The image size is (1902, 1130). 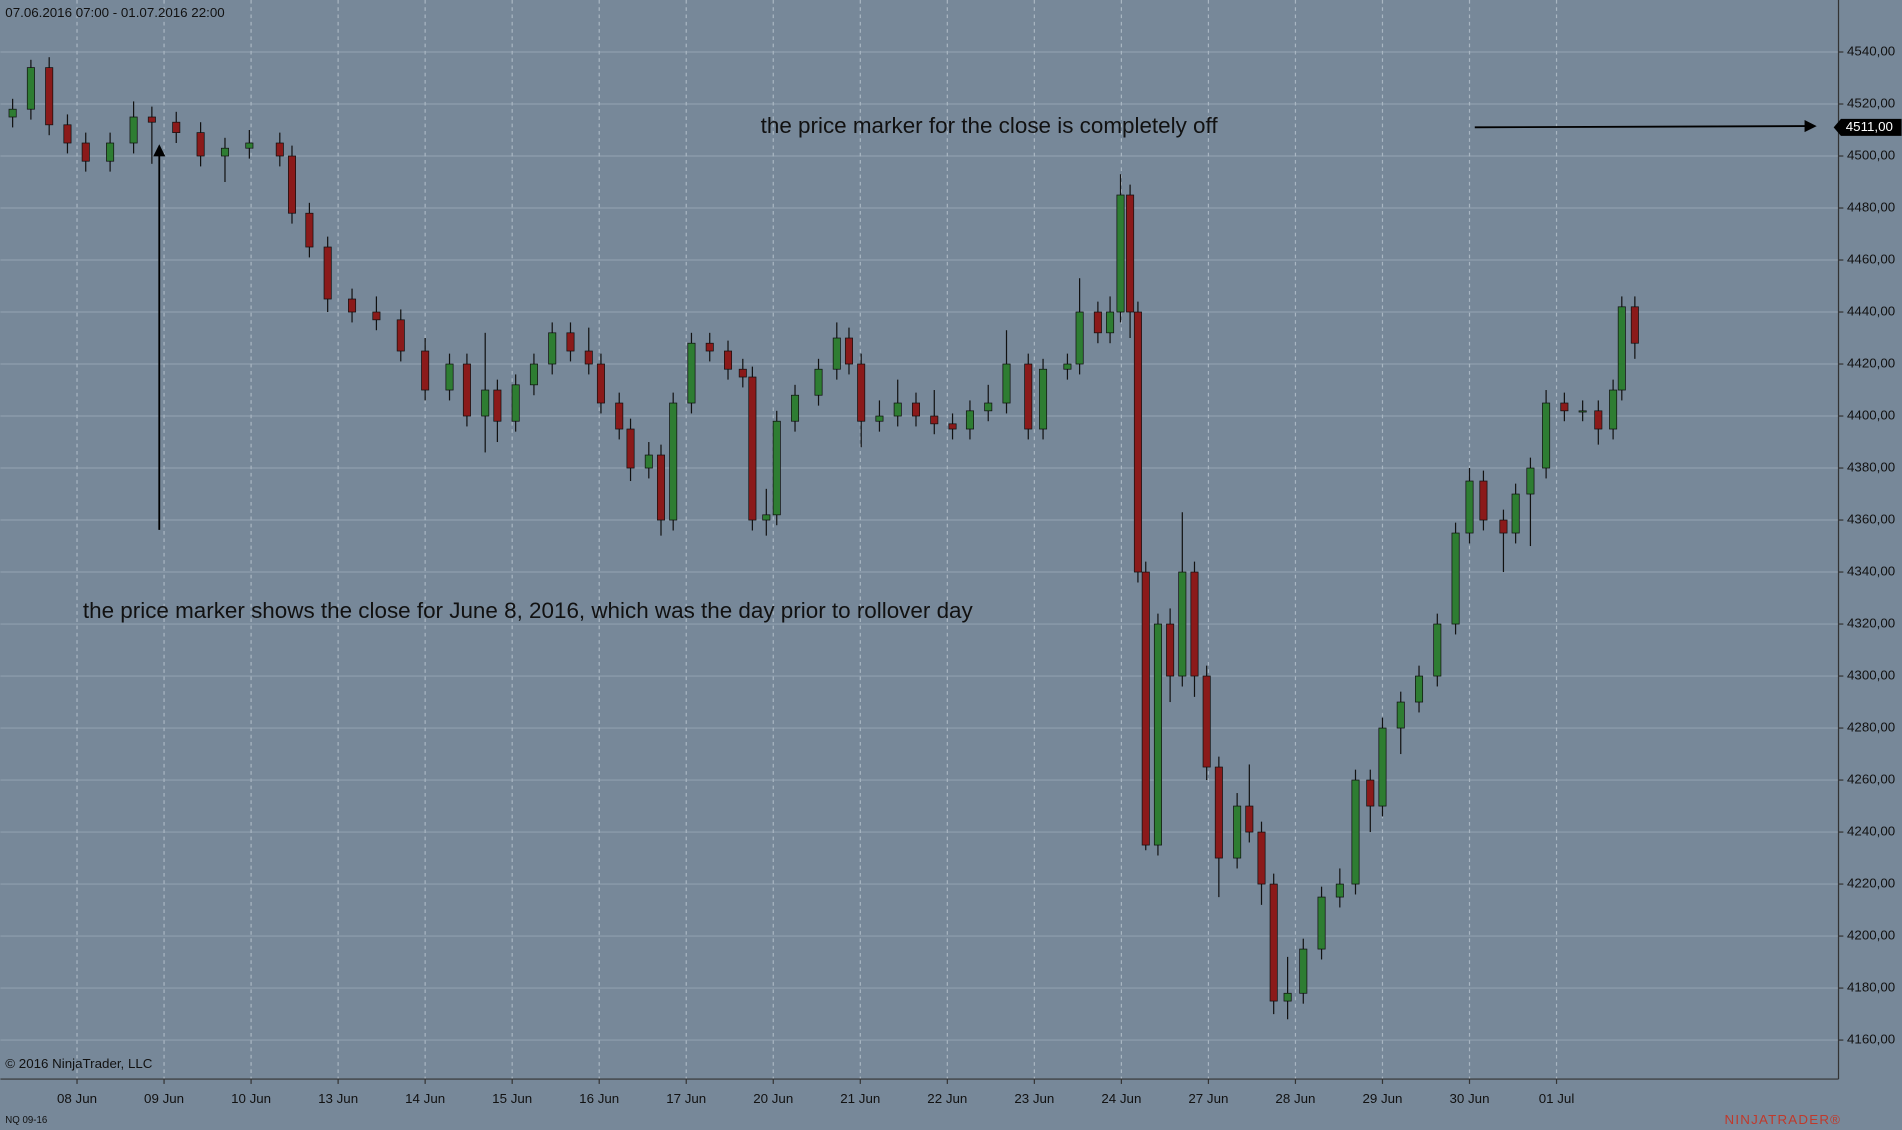 What do you see at coordinates (425, 1098) in the screenshot?
I see `x-tick-label: 14 Jun` at bounding box center [425, 1098].